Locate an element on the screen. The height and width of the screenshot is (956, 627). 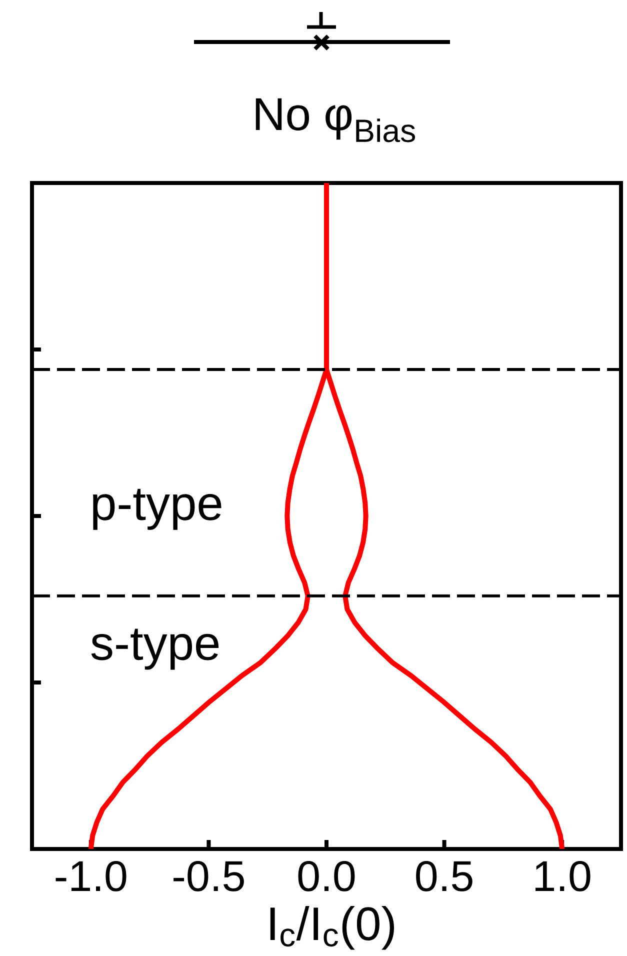
annotation: s-type is located at coordinates (155, 649).